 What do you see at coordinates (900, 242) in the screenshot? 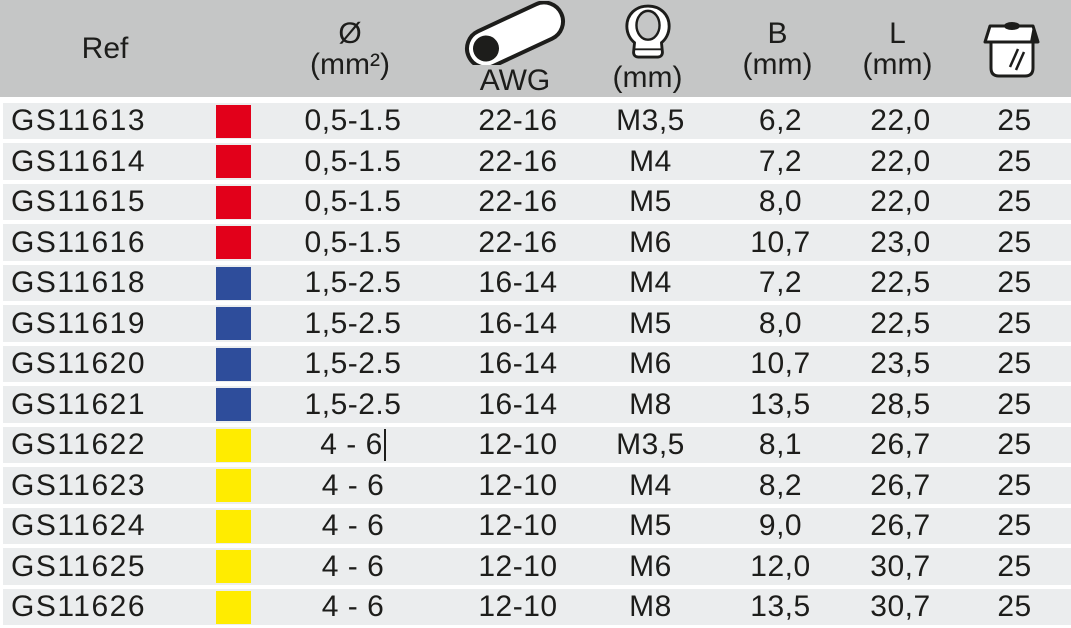
I see `l-cell: 23,0` at bounding box center [900, 242].